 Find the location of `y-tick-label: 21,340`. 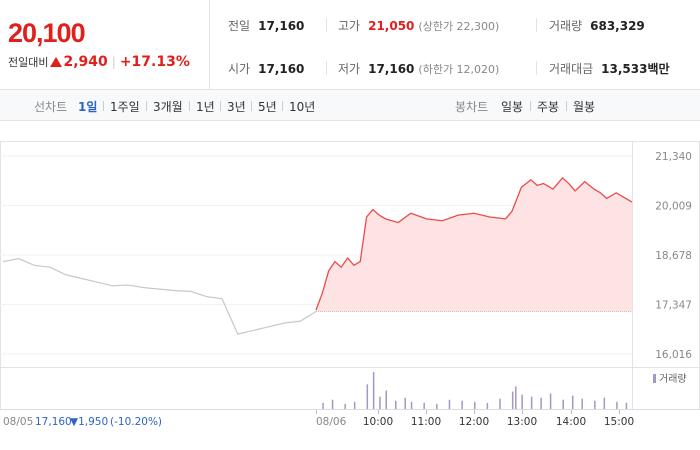

y-tick-label: 21,340 is located at coordinates (673, 157).